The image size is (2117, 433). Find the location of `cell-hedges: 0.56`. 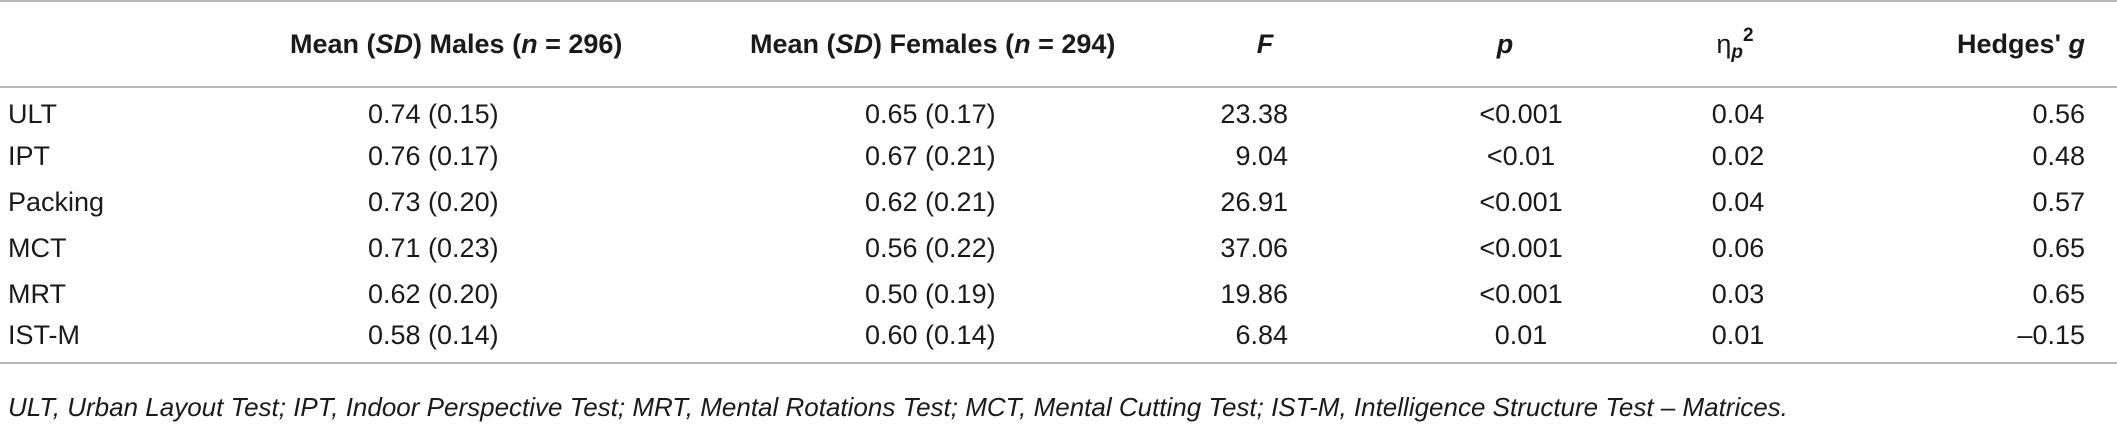

cell-hedges: 0.56 is located at coordinates (2058, 114).